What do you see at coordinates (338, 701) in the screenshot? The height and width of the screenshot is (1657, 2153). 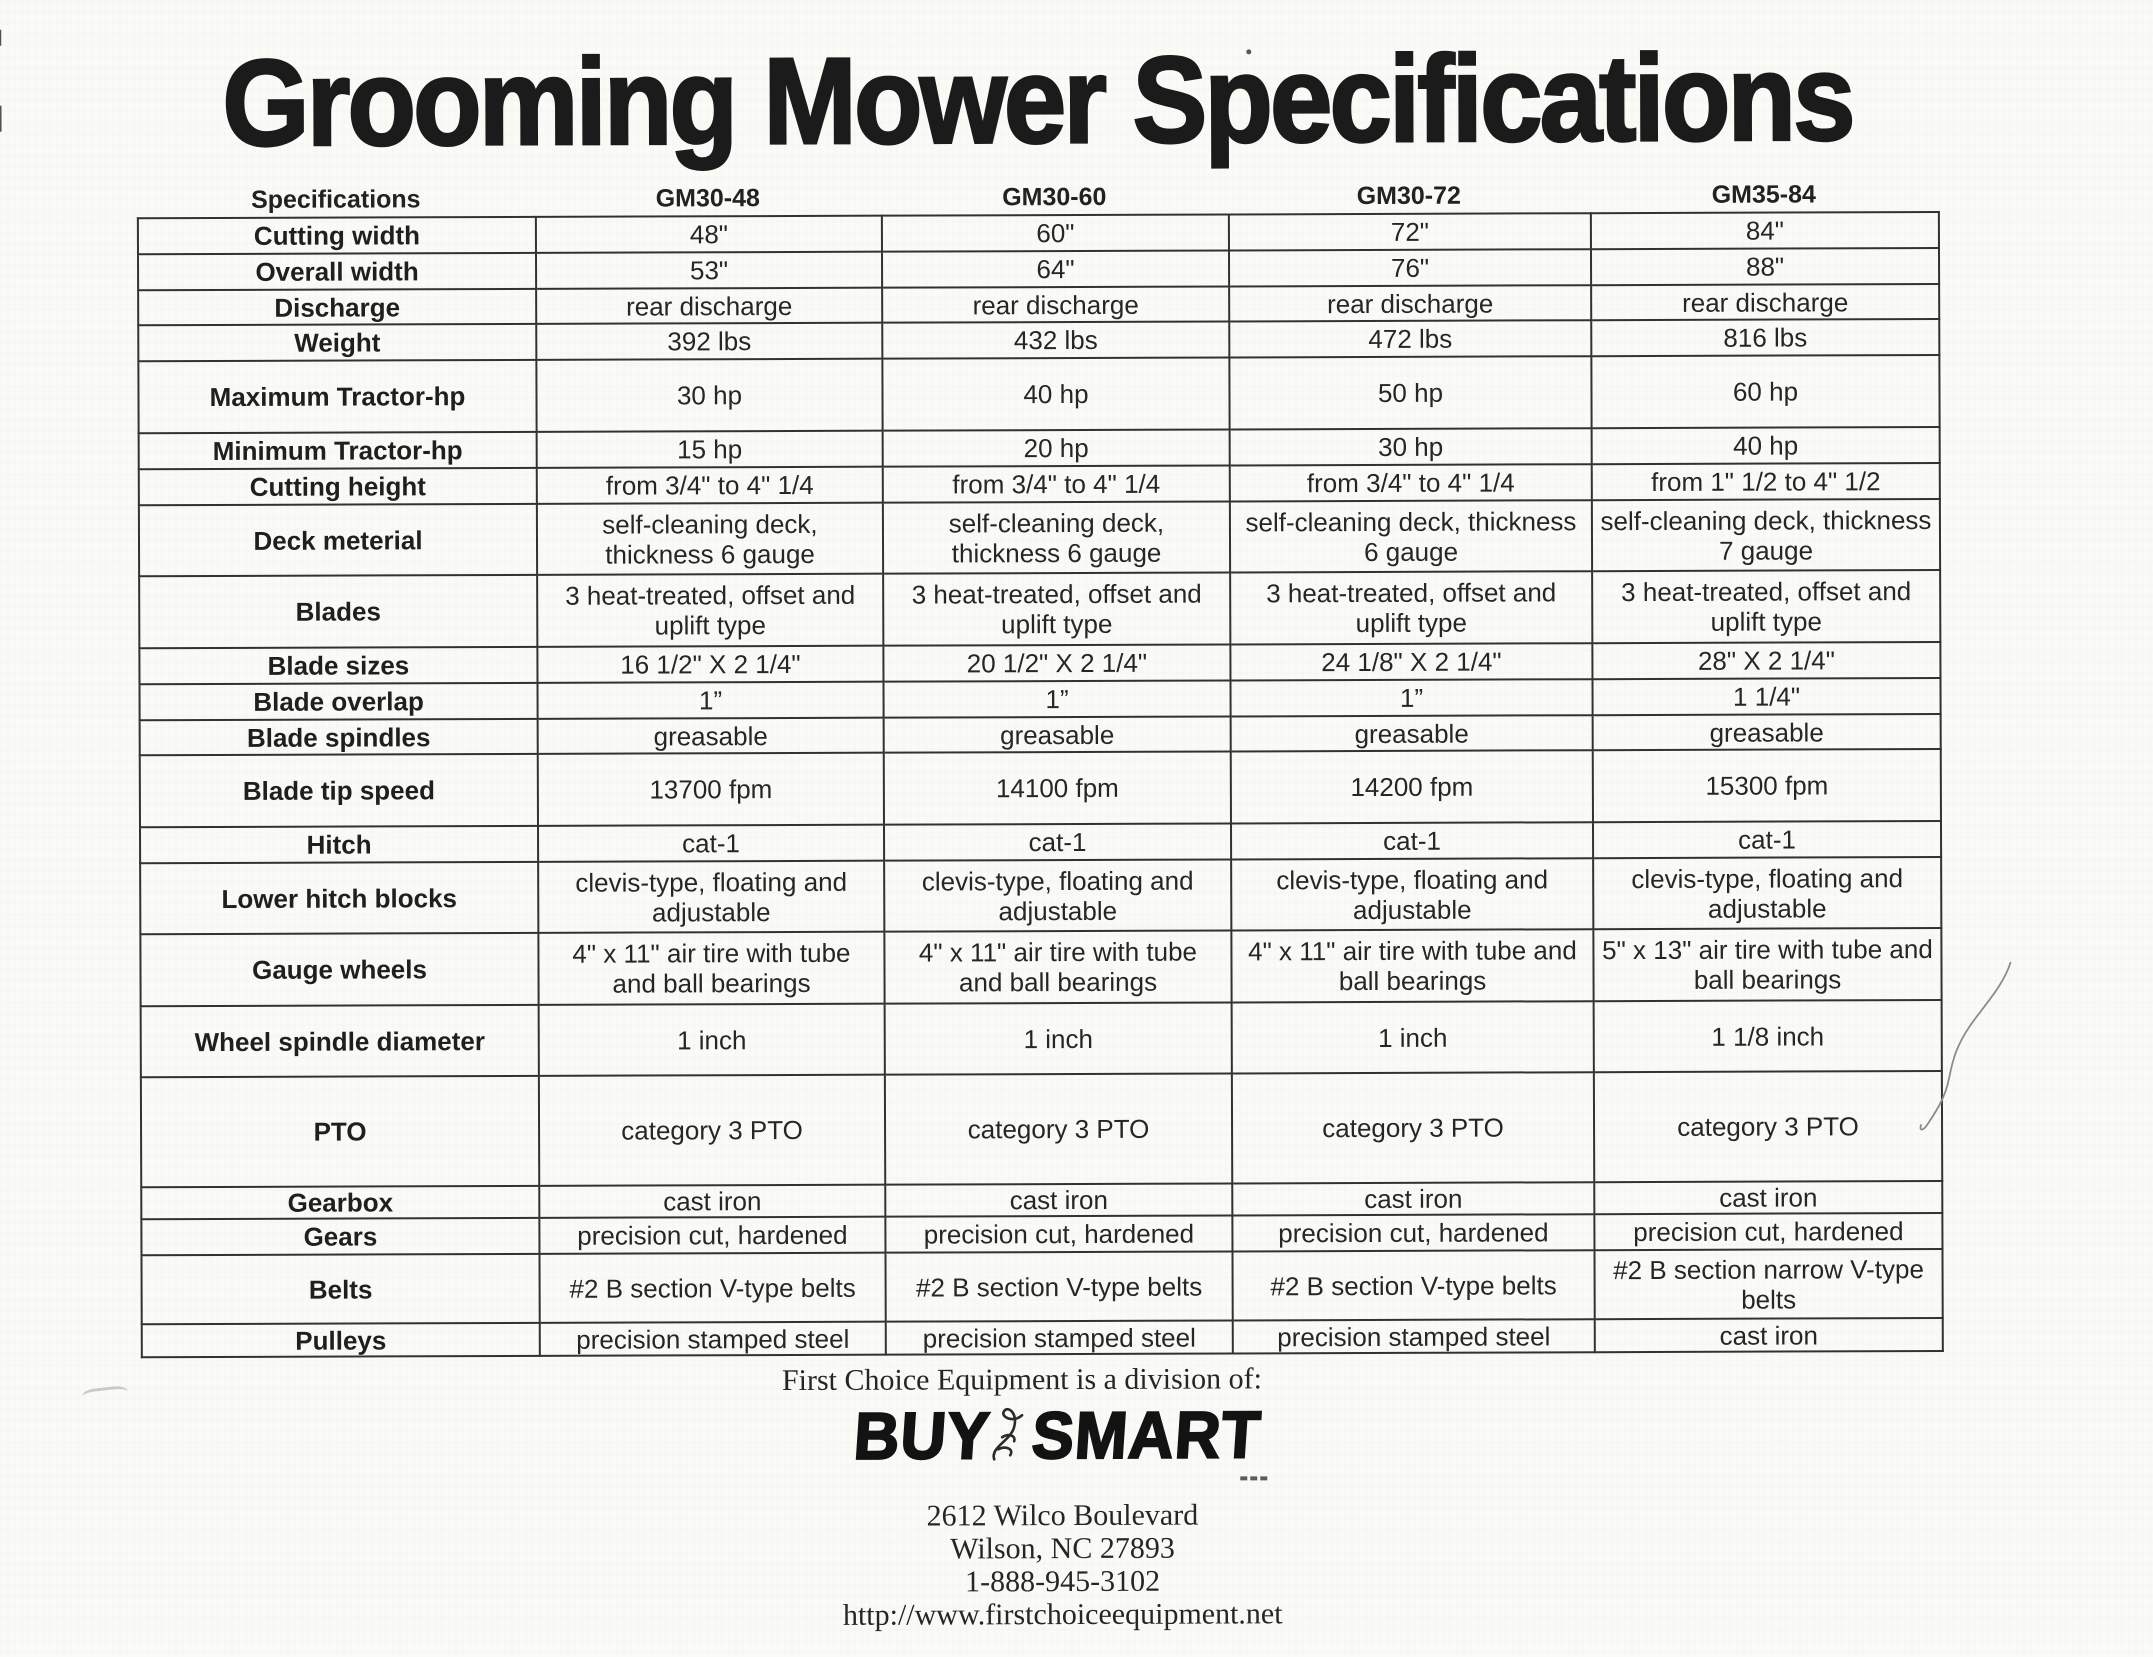 I see `row-label: Blade overlap` at bounding box center [338, 701].